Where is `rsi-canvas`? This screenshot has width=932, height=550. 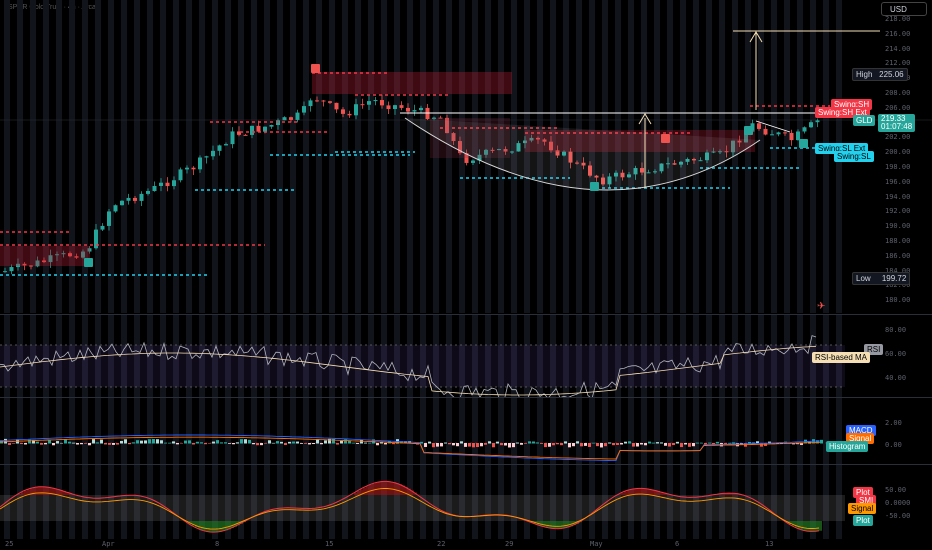
rsi-canvas is located at coordinates (466, 356).